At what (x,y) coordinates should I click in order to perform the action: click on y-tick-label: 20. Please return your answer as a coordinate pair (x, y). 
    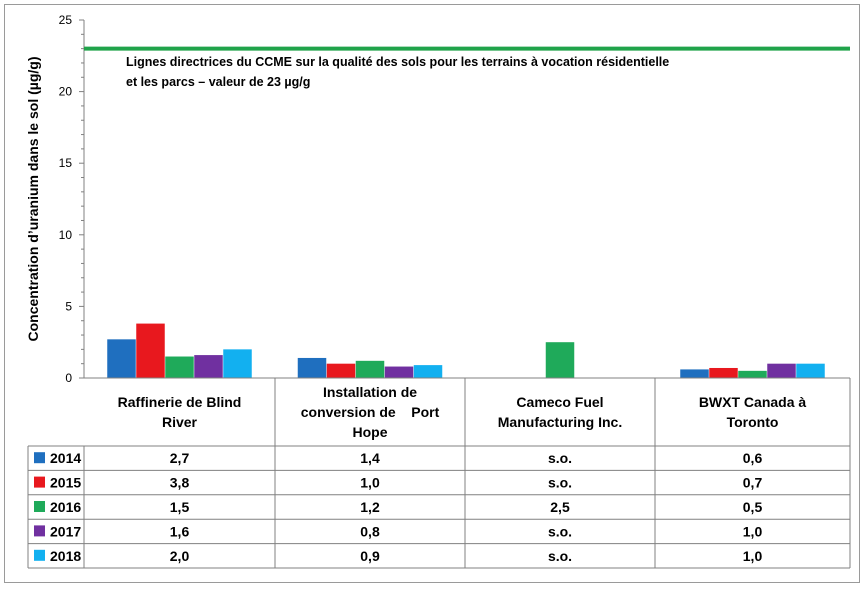
    Looking at the image, I should click on (66, 92).